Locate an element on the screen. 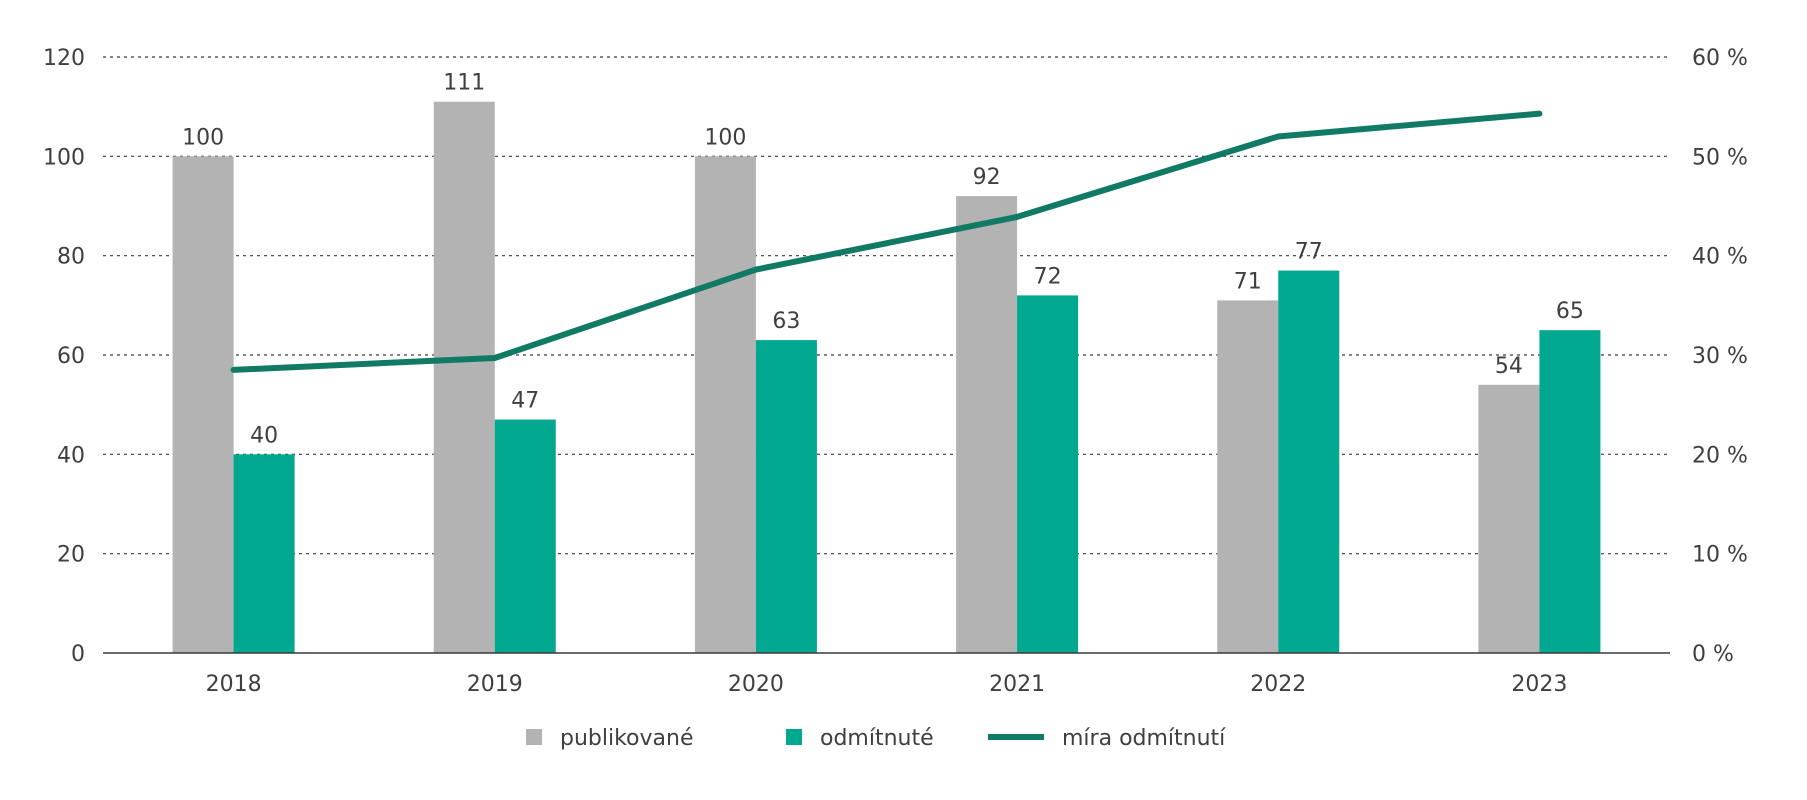  y-left-tick-label: 120 is located at coordinates (64, 58).